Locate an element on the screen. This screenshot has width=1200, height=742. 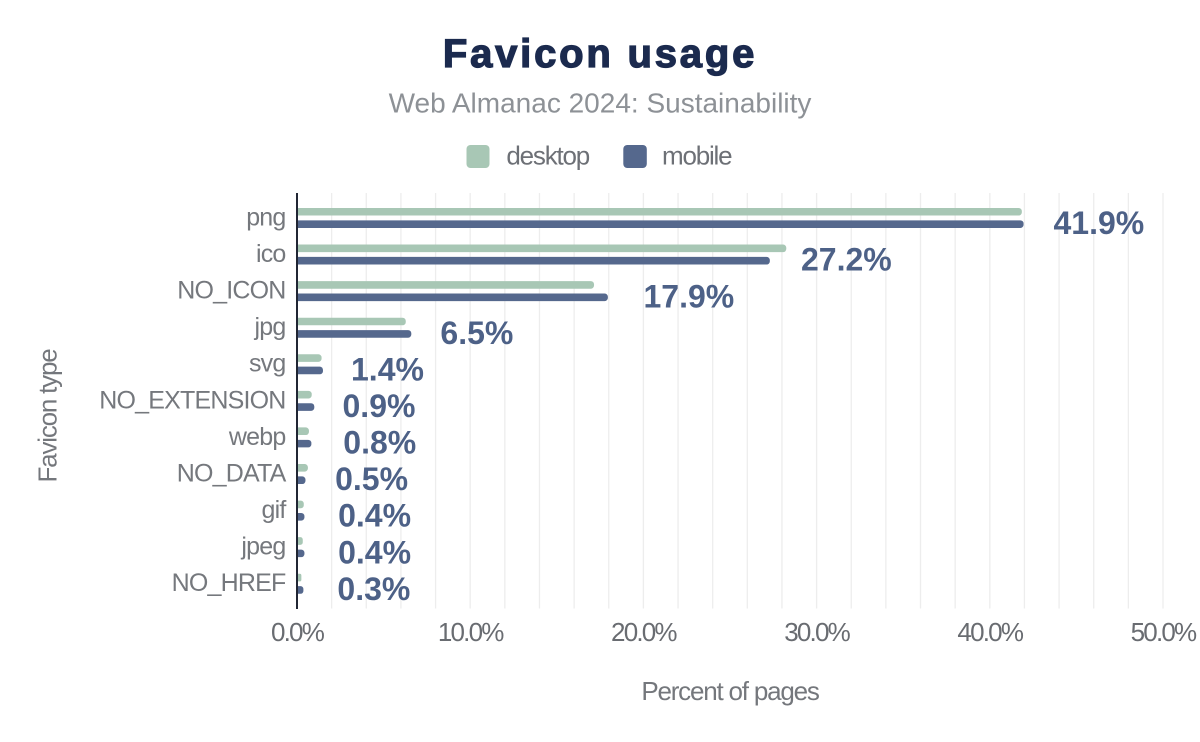
svg-text: NO_DATA is located at coordinates (232, 474).